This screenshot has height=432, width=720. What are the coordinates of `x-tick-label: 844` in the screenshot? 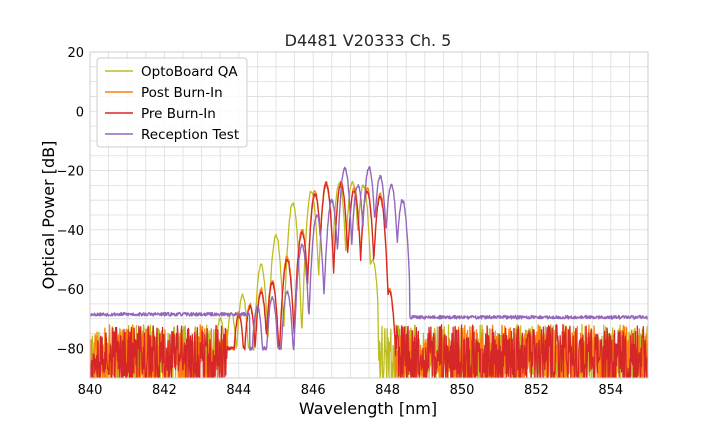 It's located at (238, 390).